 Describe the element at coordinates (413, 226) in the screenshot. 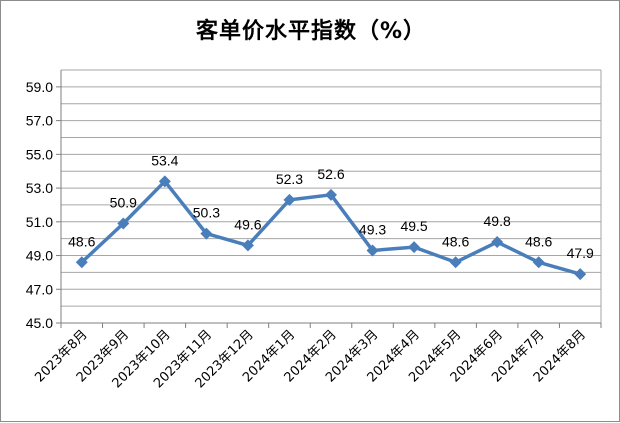

I see `data-label: 49.5` at that location.